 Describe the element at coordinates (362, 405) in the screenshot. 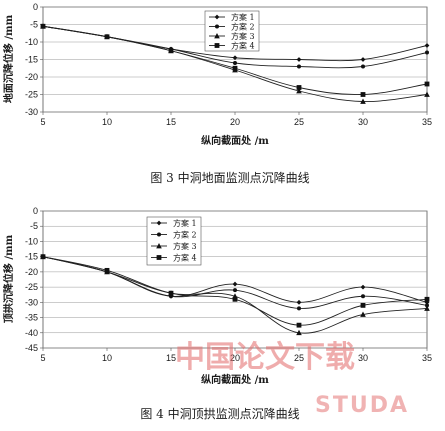

I see `watermark-en: STUDA` at that location.